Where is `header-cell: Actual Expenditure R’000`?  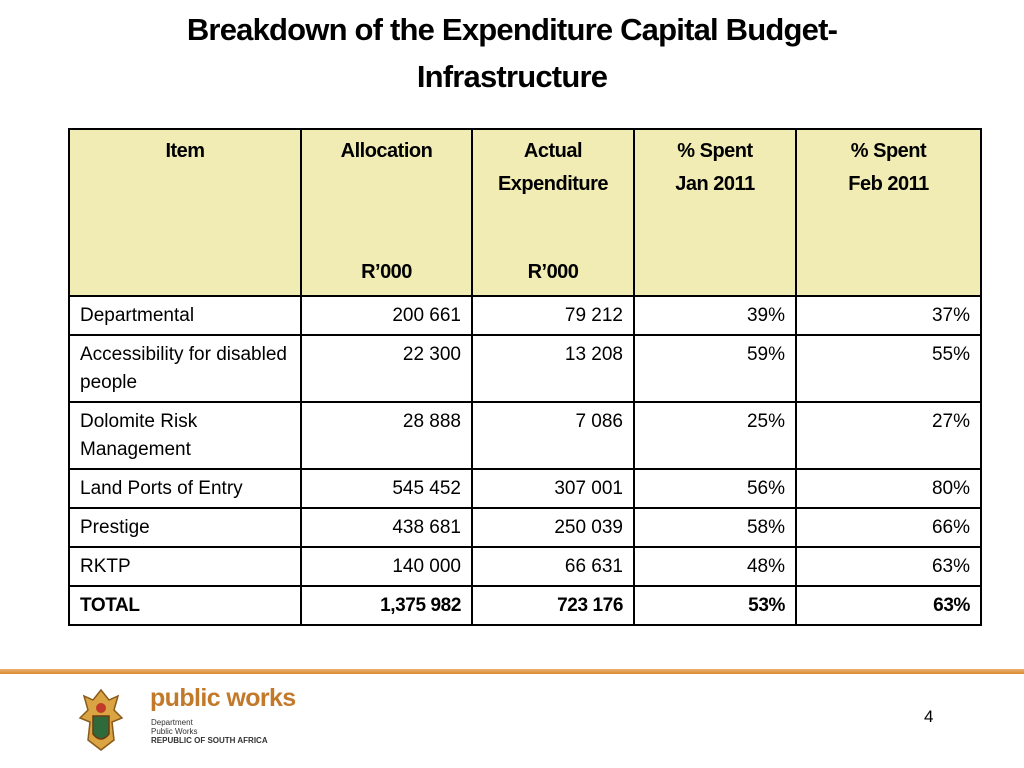 header-cell: Actual Expenditure R’000 is located at coordinates (553, 212).